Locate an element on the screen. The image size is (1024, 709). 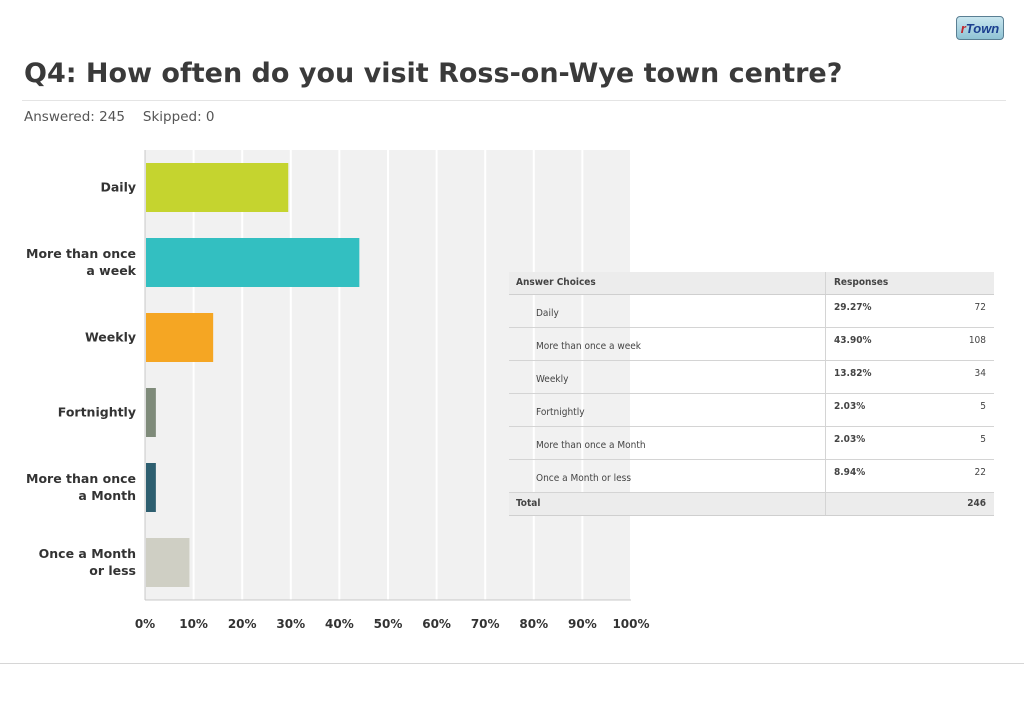
rtown-logo: r Town is located at coordinates (980, 28).